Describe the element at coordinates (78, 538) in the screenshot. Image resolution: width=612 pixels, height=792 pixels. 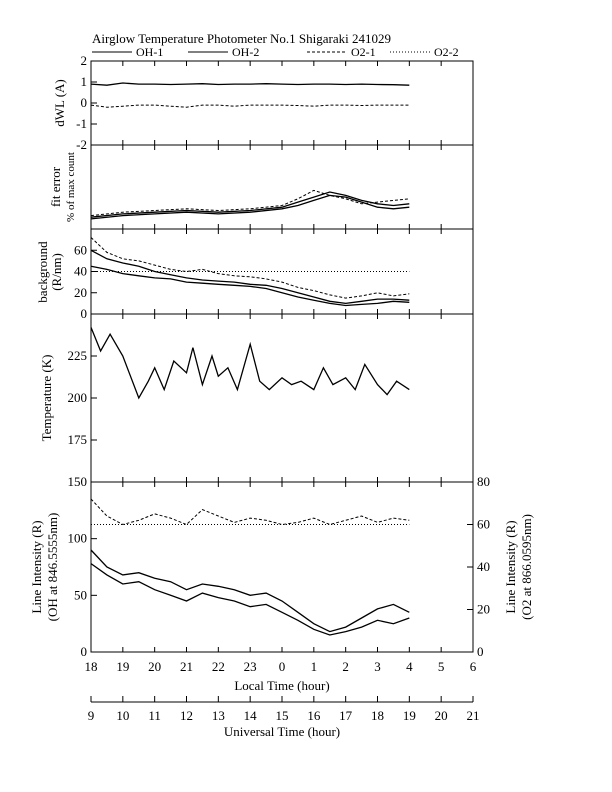
I see `ytick-label-intensity: 100` at that location.